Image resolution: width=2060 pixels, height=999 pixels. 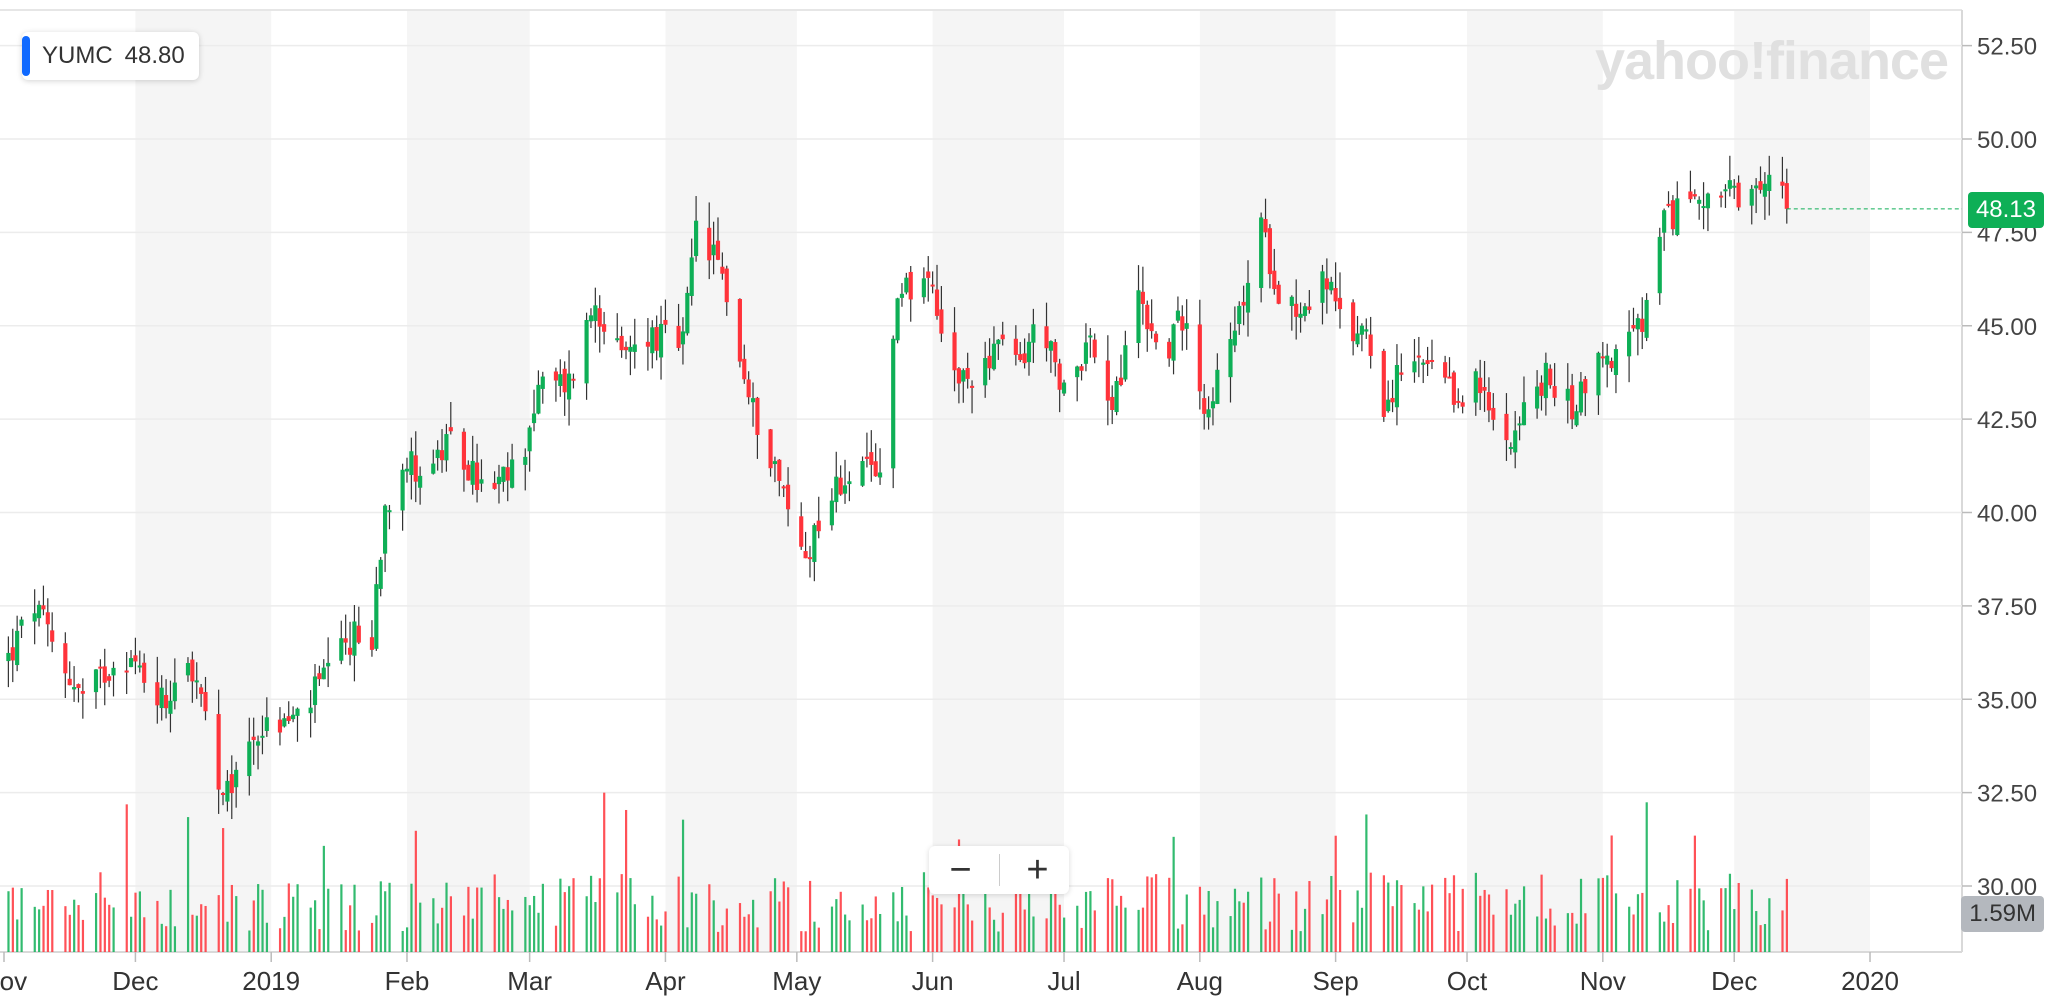 I want to click on zoom-out-button: −, so click(x=960, y=869).